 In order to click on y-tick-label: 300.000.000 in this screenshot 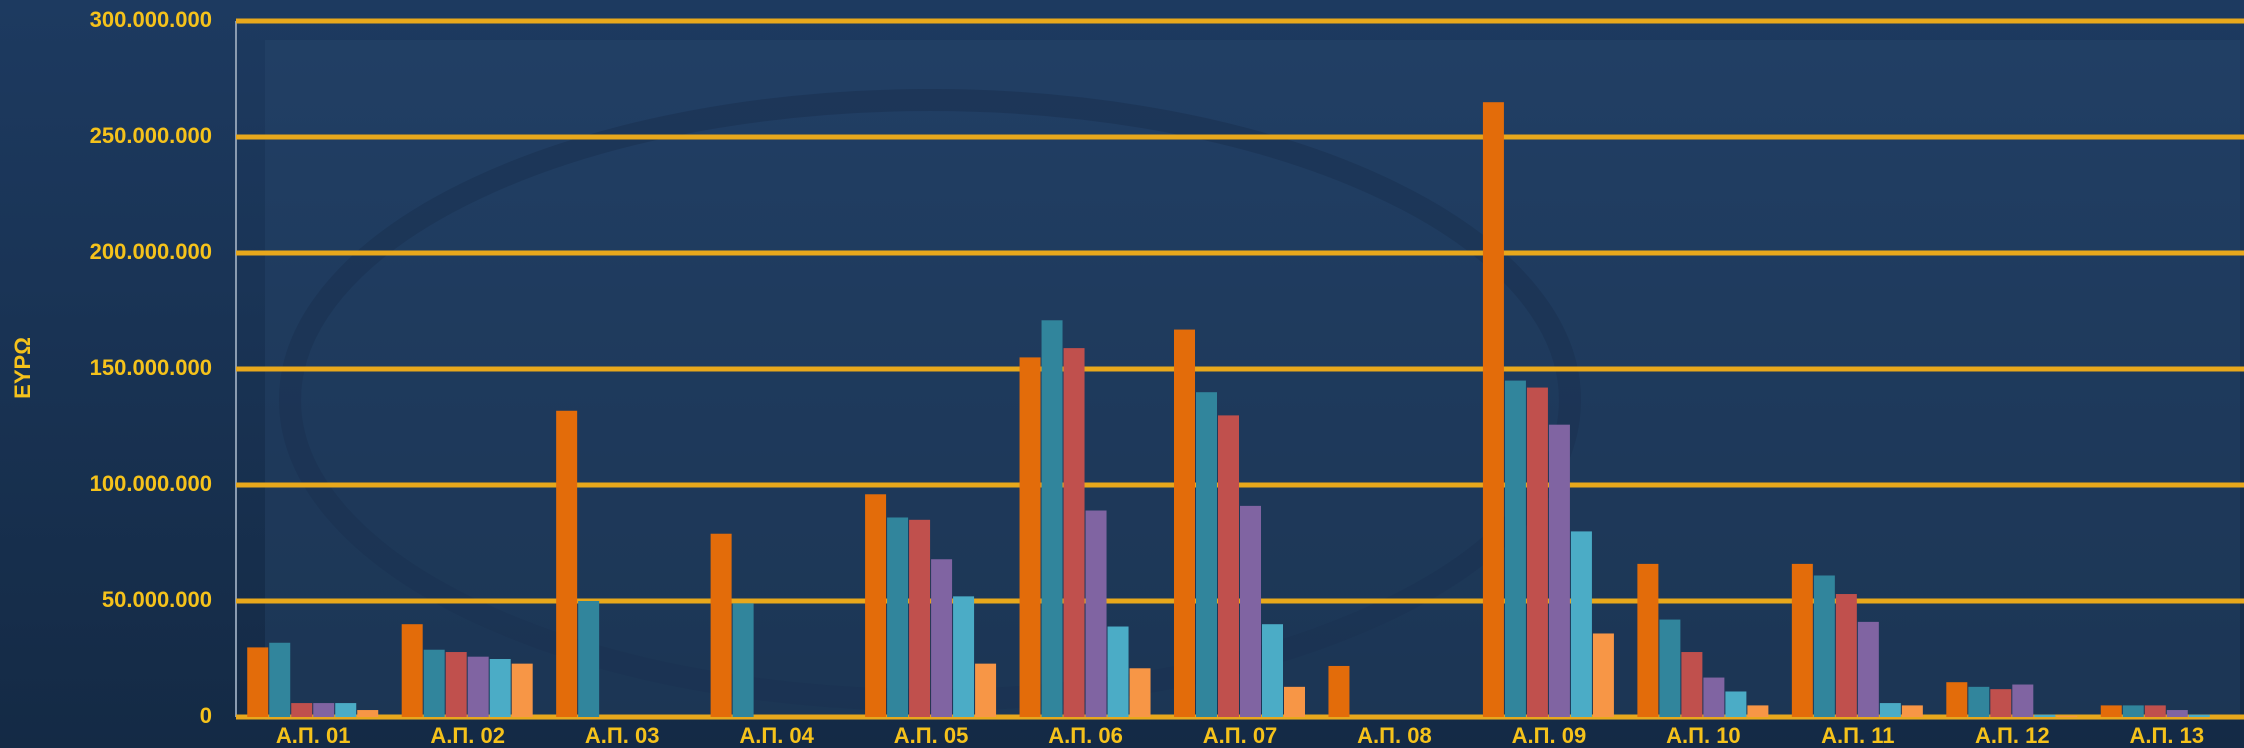, I will do `click(151, 19)`.